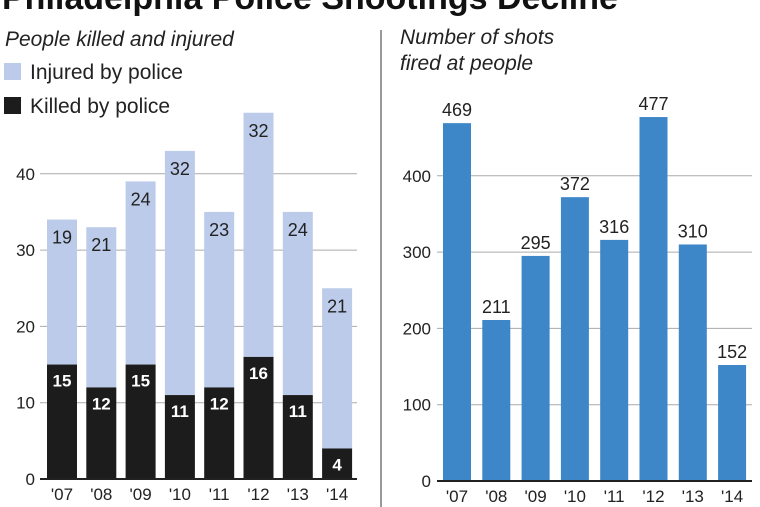 This screenshot has width=760, height=507. I want to click on chart-title: Philadelphia Police Shootings Decline, so click(310, 8).